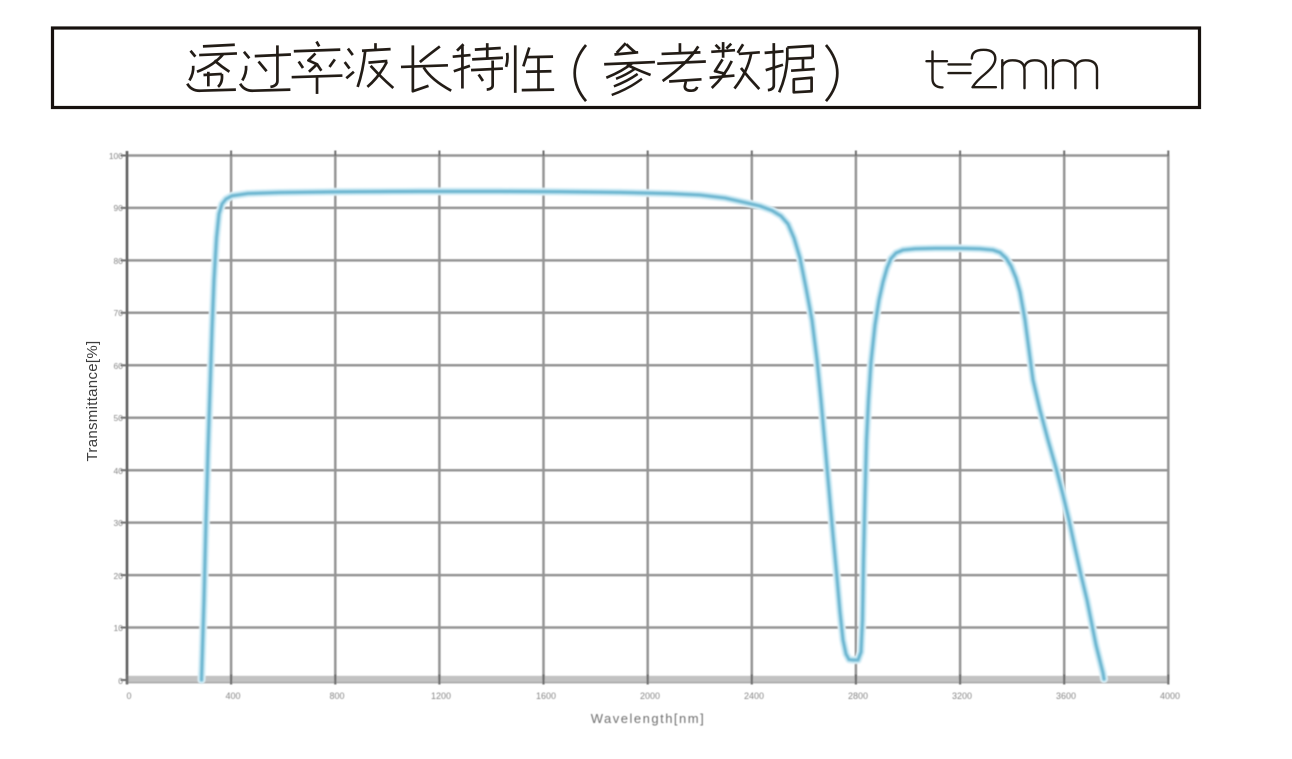 The image size is (1292, 759). I want to click on svg-text: 1200, so click(441, 696).